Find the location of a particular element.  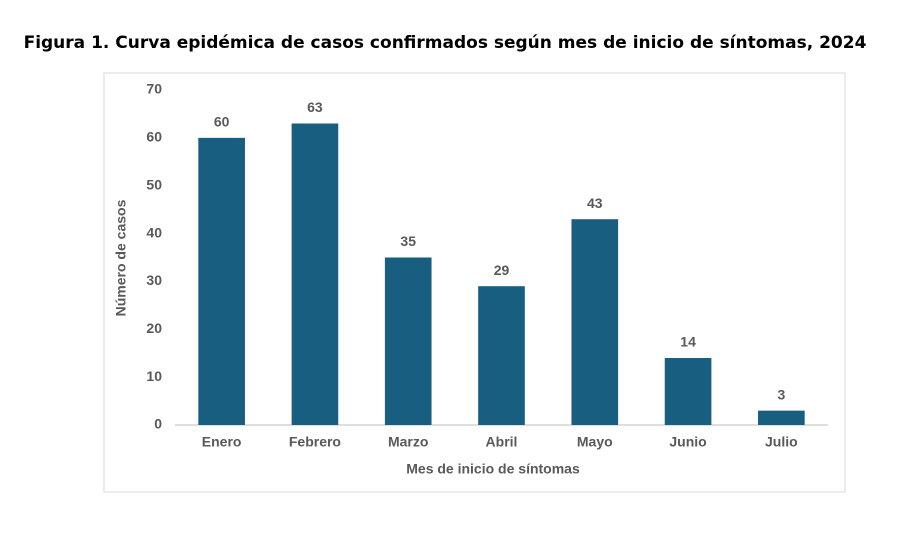

x-tick-label: Julio is located at coordinates (781, 442).